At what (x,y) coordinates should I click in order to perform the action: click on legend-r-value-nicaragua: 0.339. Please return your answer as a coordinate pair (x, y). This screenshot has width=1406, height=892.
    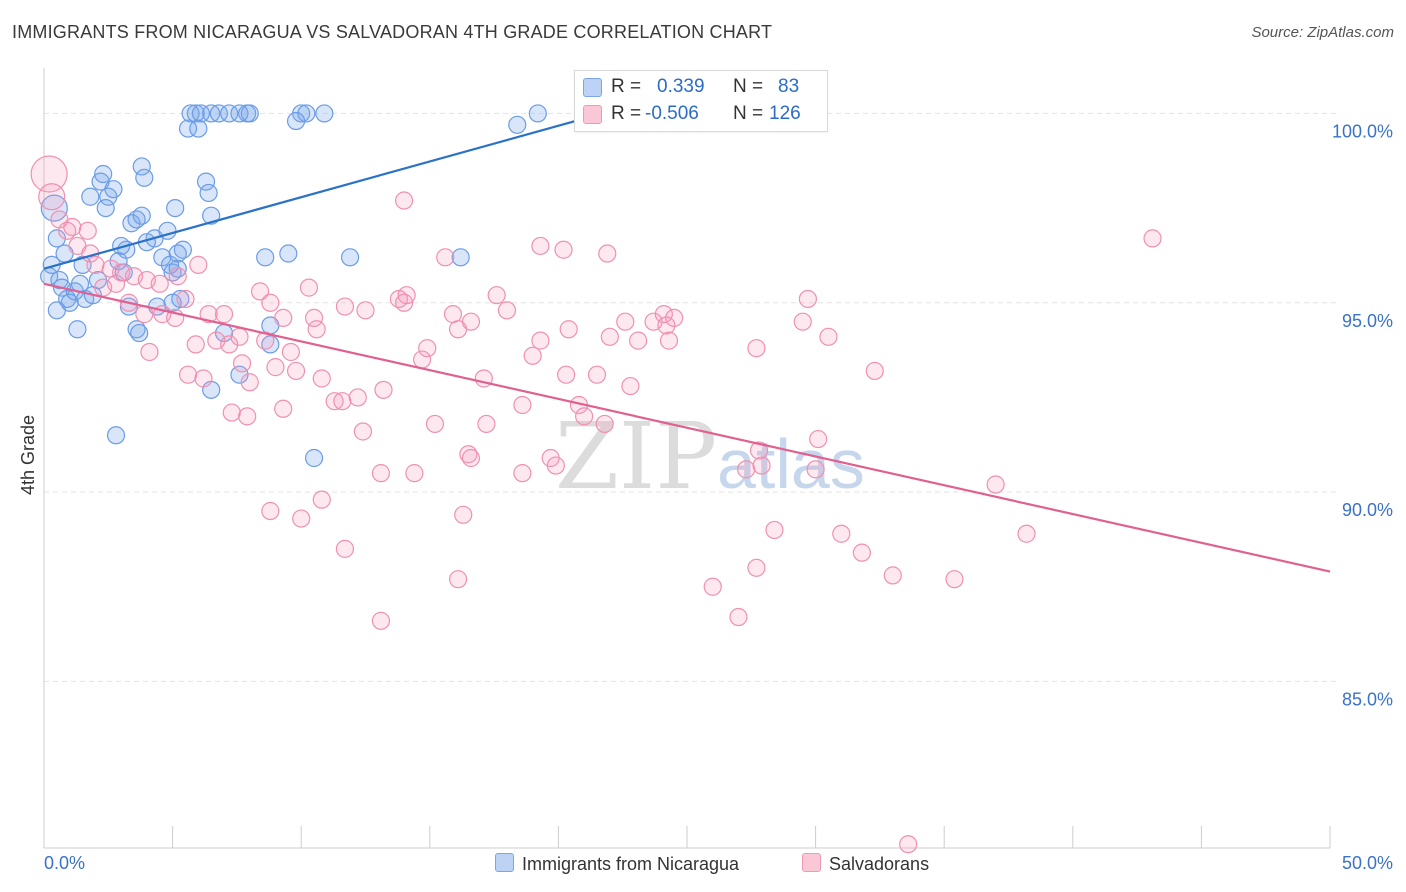
    Looking at the image, I should click on (681, 86).